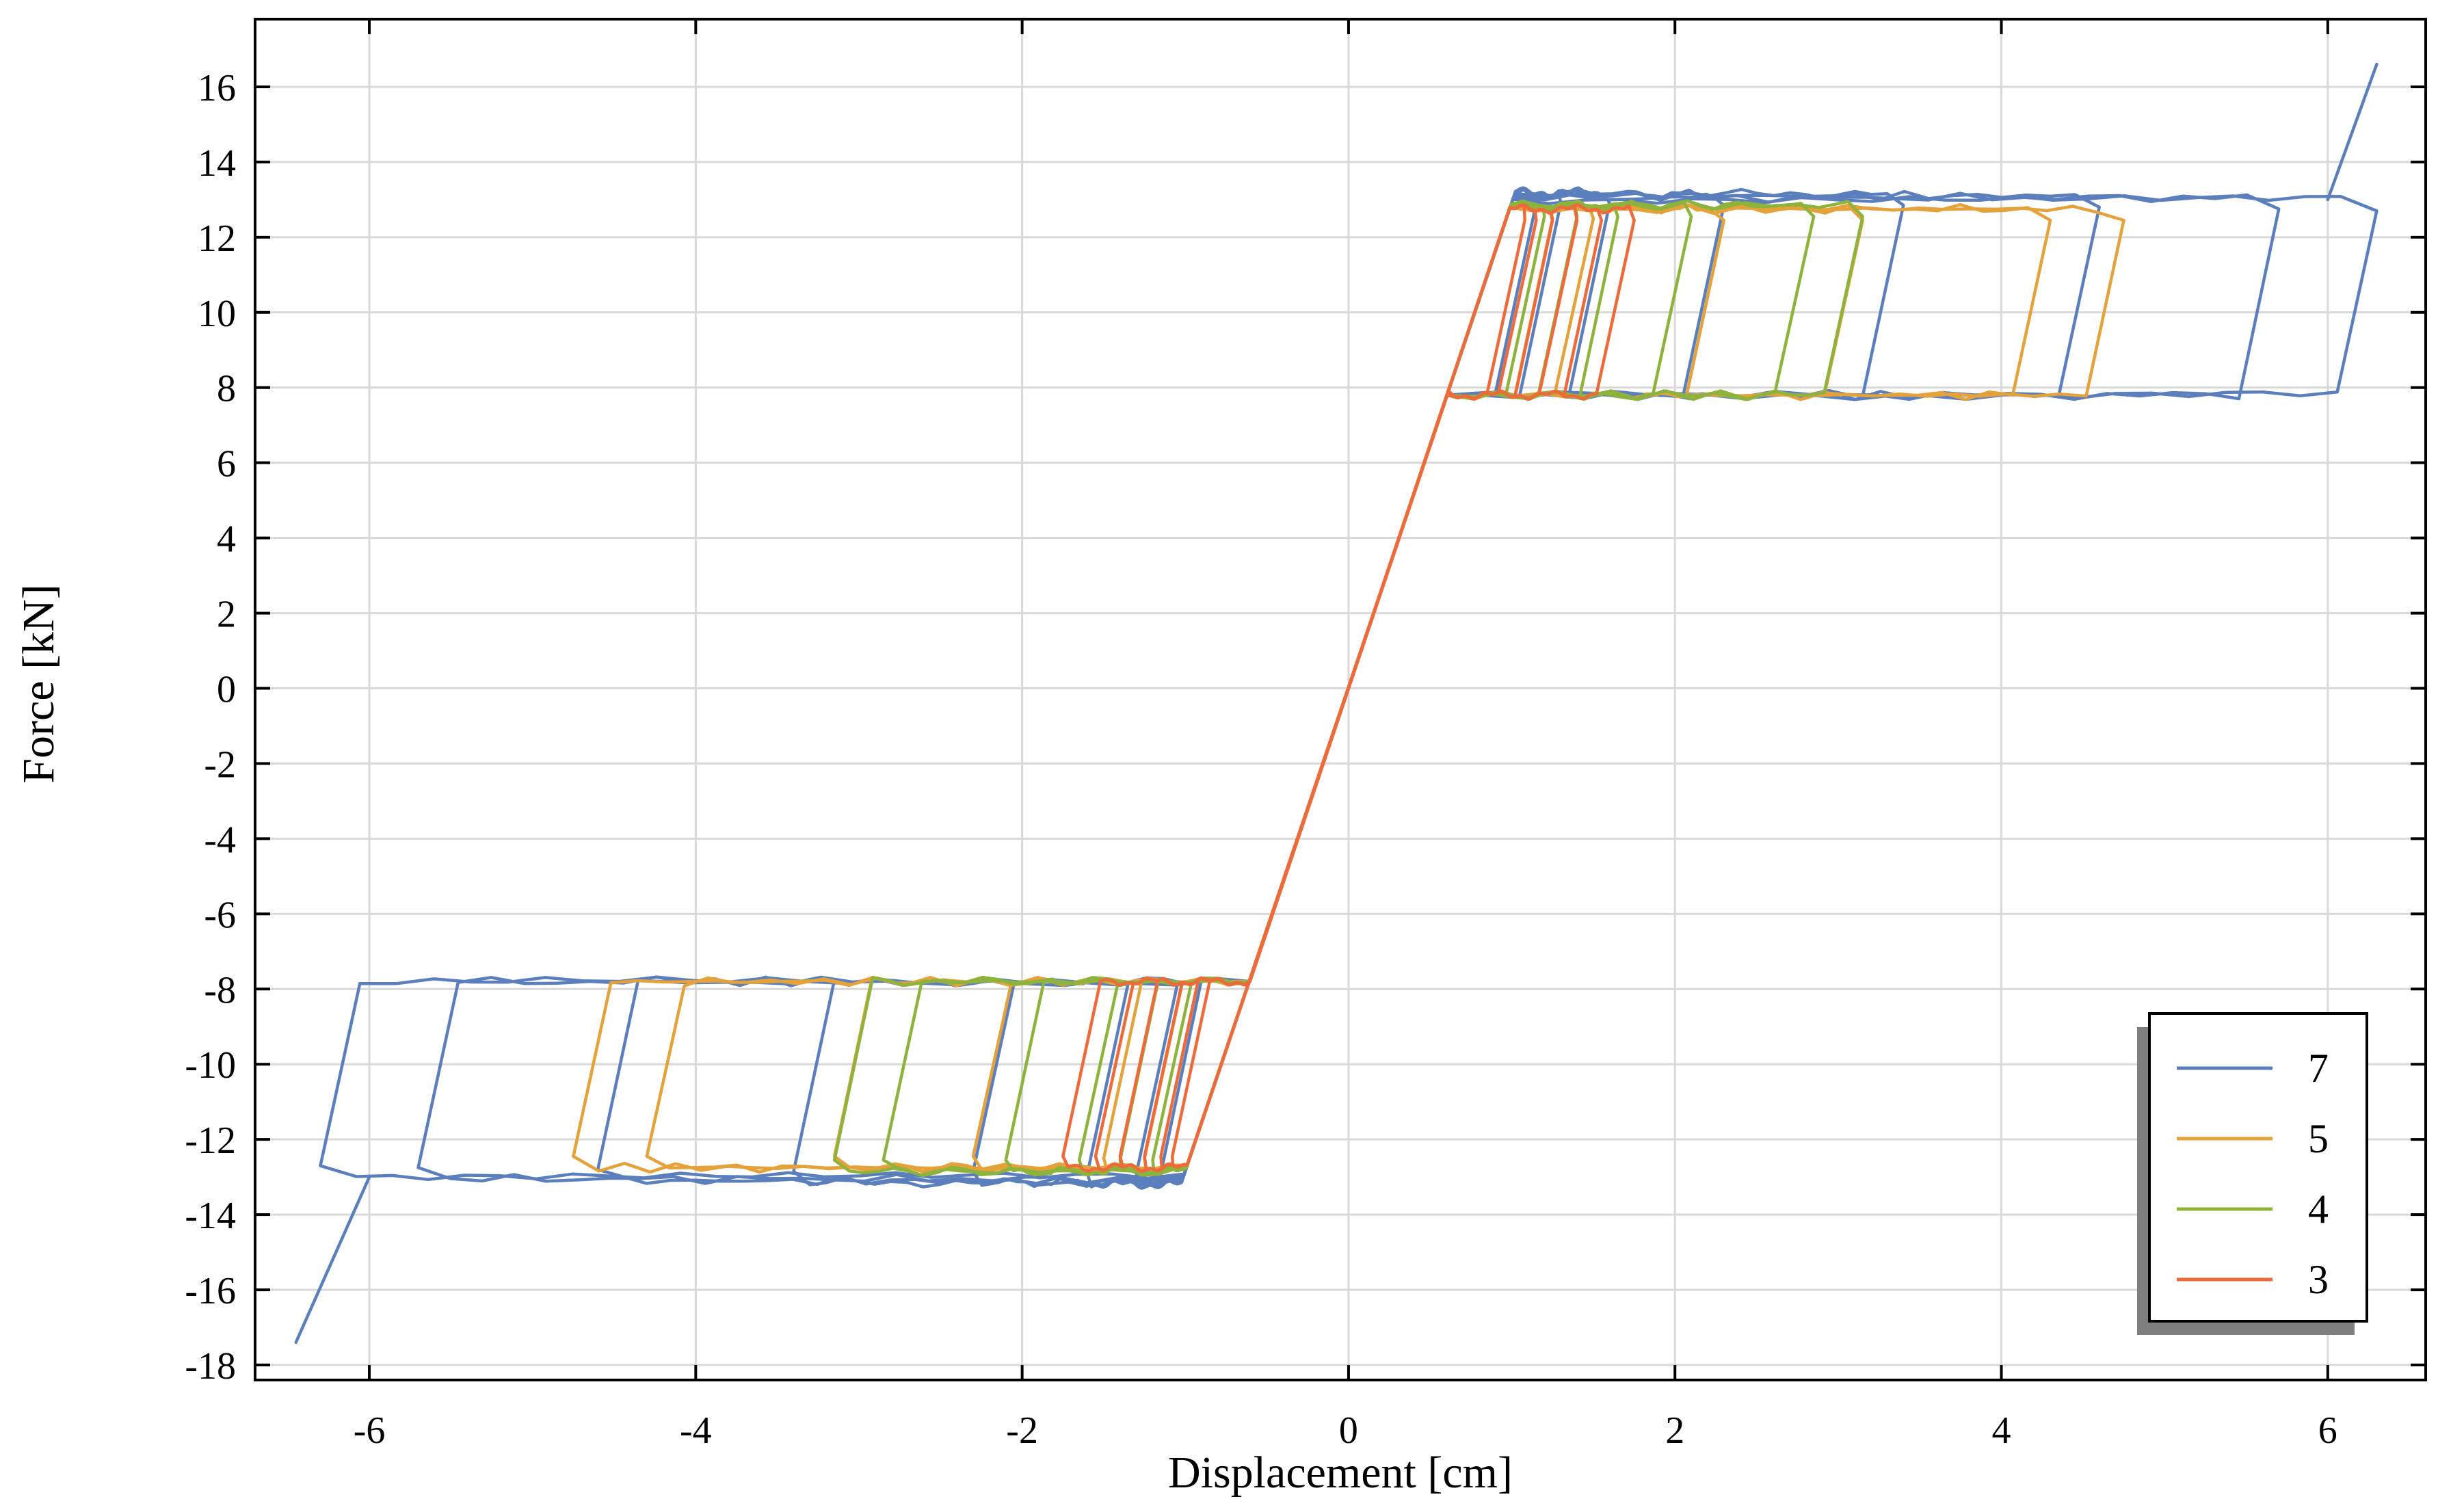  I want to click on x-tick-label: 0, so click(1348, 1430).